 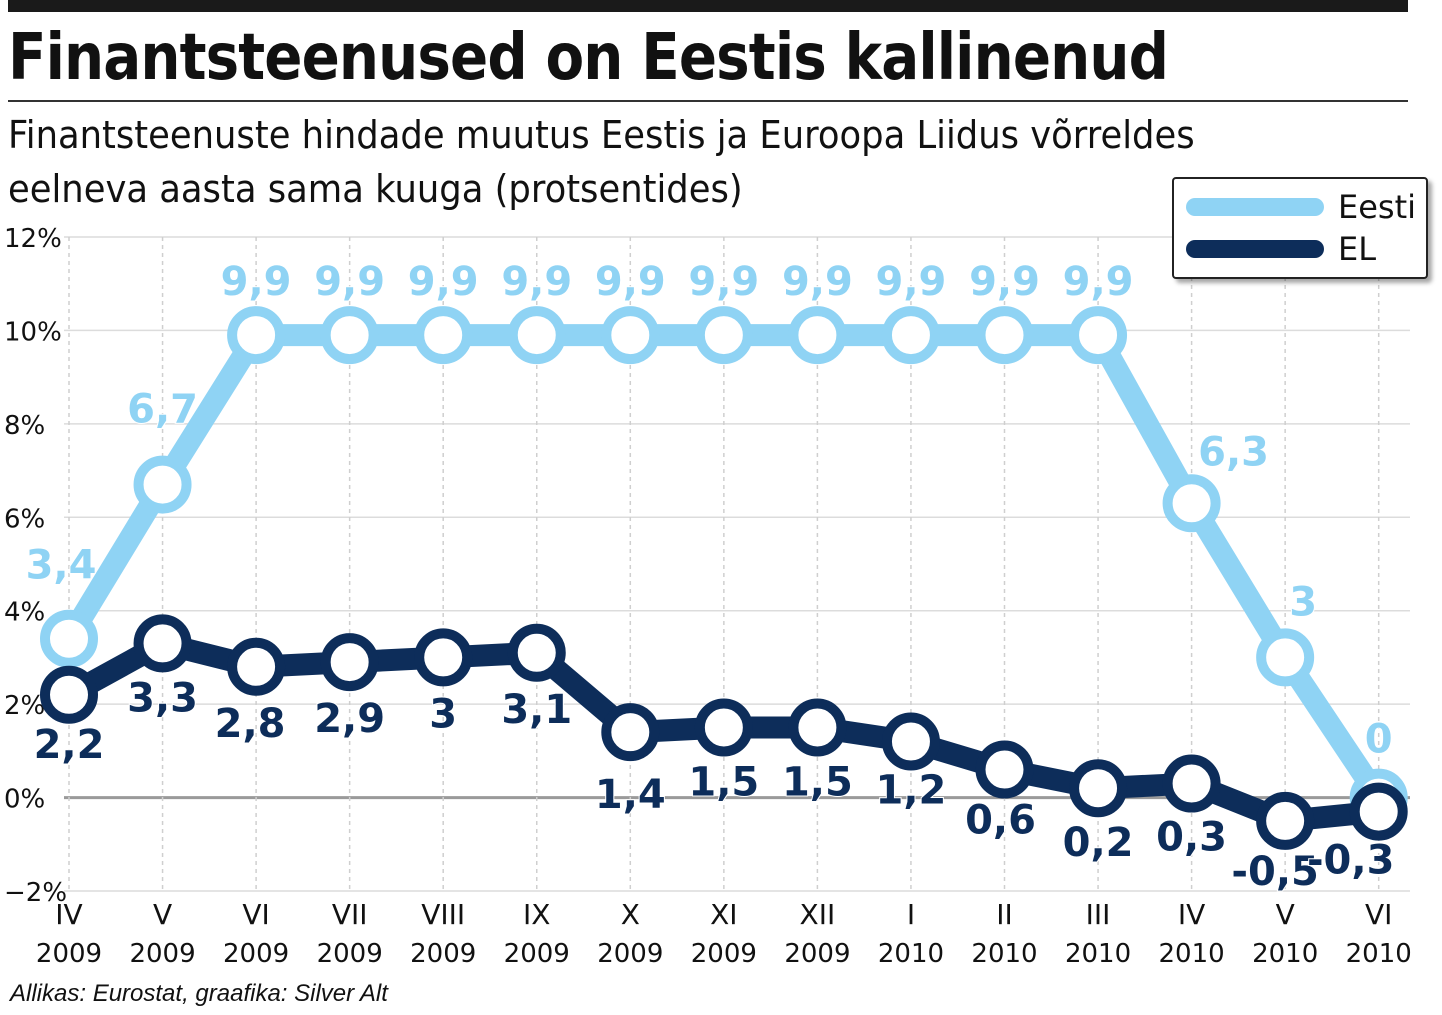 What do you see at coordinates (24, 800) in the screenshot?
I see `y-tick-label: 0%` at bounding box center [24, 800].